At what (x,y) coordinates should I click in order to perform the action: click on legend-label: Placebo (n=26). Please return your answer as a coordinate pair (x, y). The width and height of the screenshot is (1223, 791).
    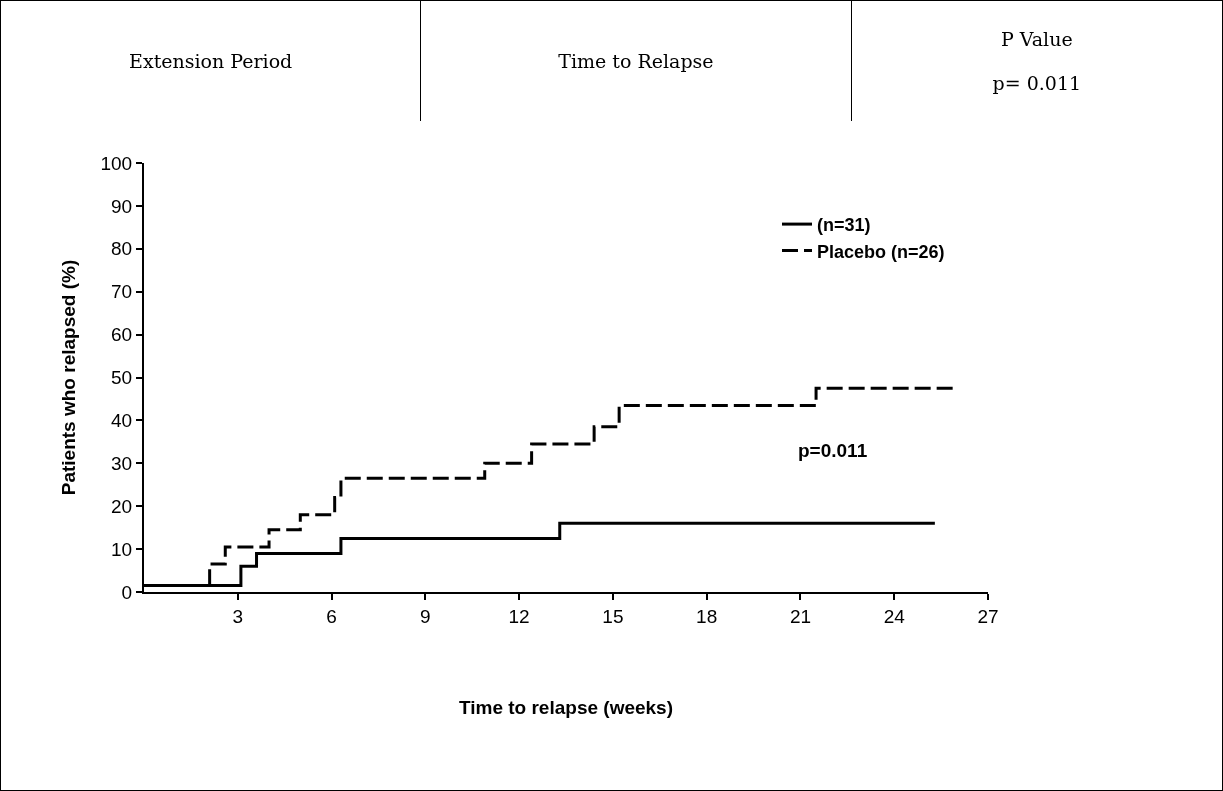
    Looking at the image, I should click on (881, 251).